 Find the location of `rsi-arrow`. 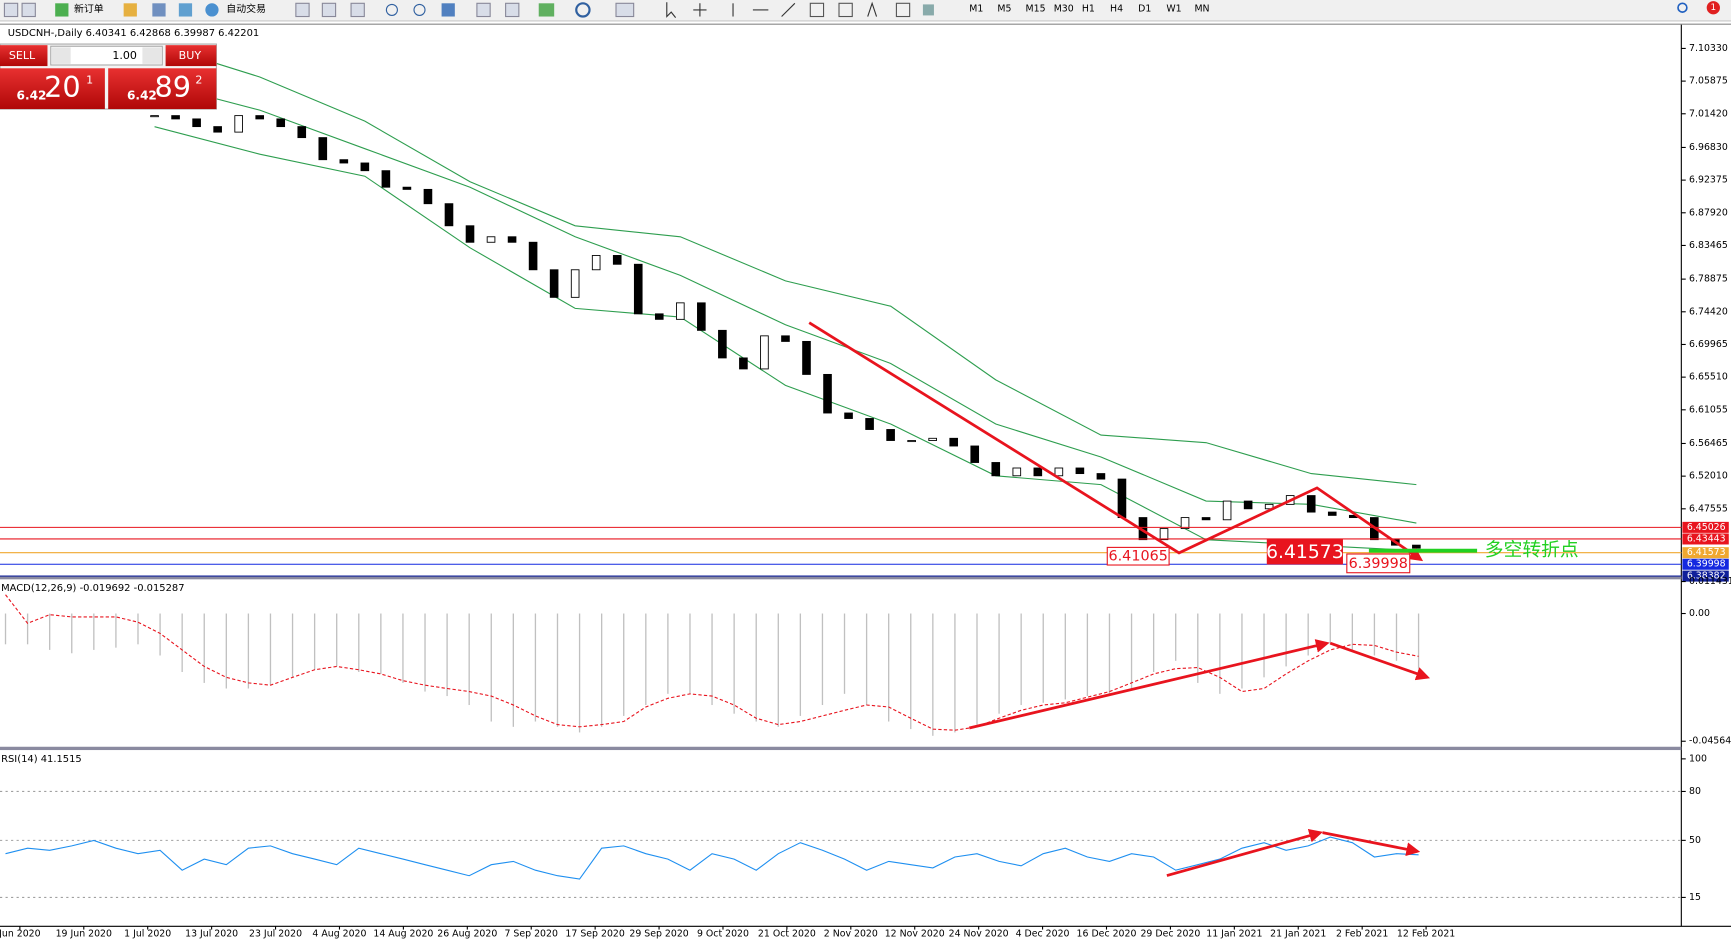

rsi-arrow is located at coordinates (1371, 843).